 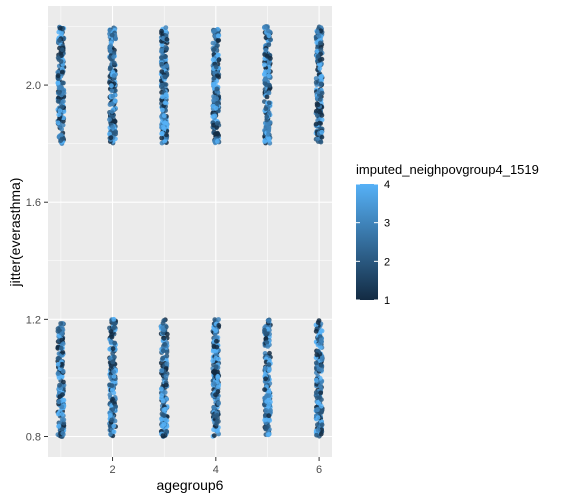 I want to click on y-tick-label: 1.2, so click(x=33, y=320).